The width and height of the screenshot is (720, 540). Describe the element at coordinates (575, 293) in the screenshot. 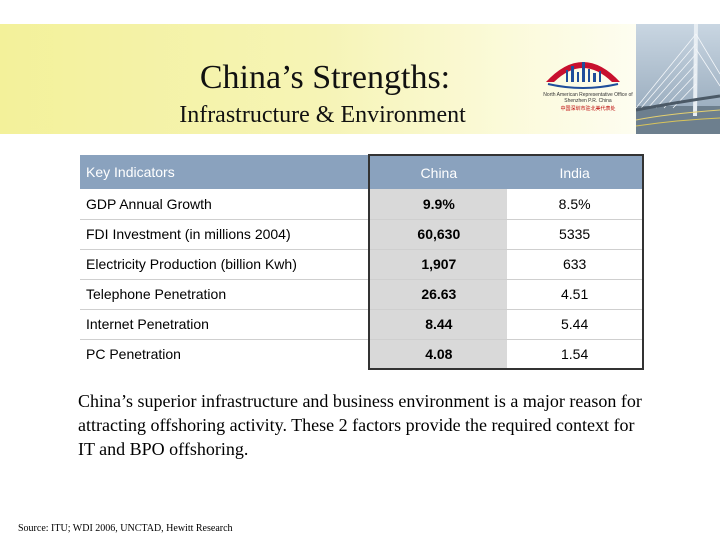

I see `india-value: 4.51` at that location.